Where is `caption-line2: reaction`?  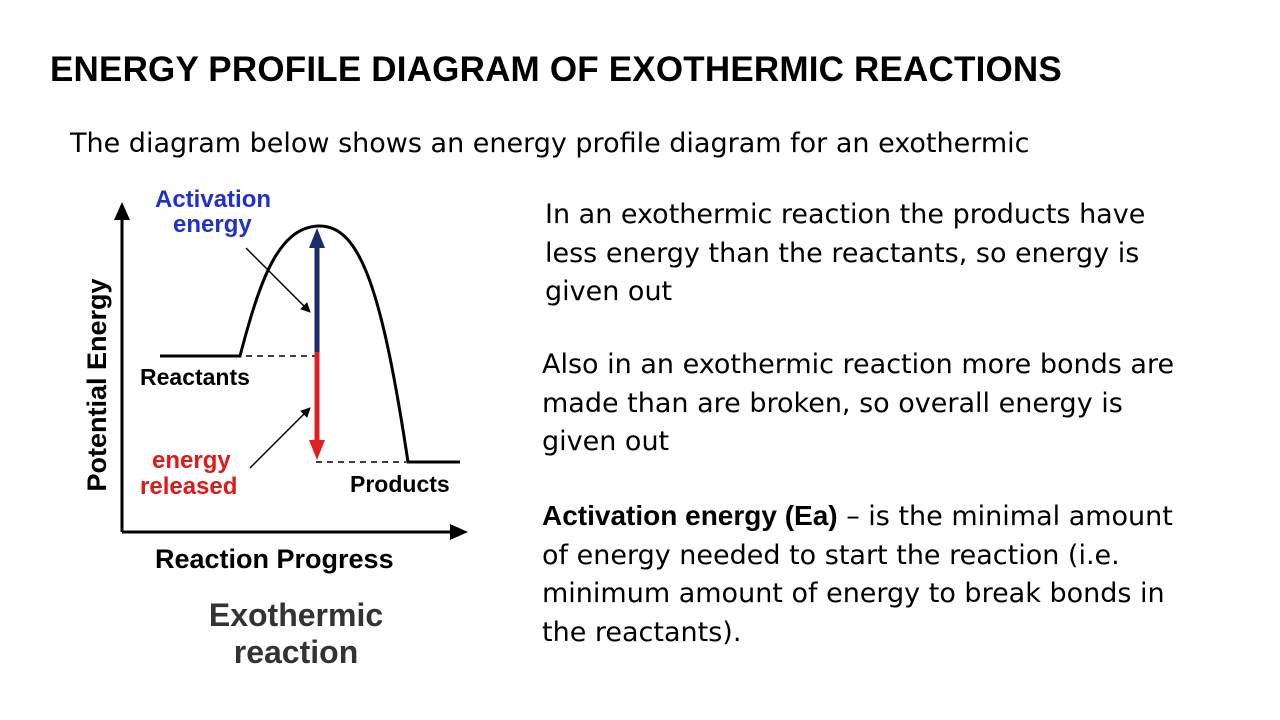 caption-line2: reaction is located at coordinates (296, 652).